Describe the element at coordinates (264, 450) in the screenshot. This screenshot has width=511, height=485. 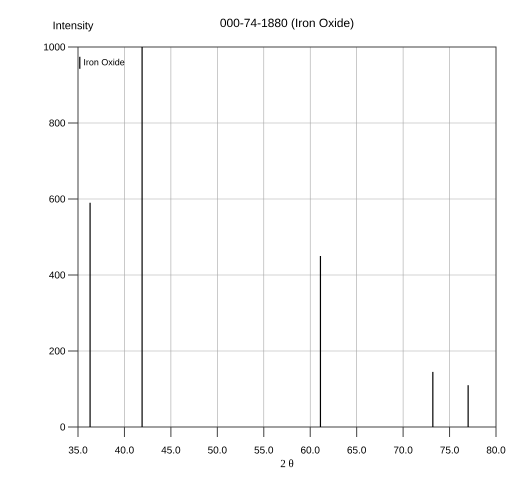
I see `x-tick-label: 55.0` at that location.